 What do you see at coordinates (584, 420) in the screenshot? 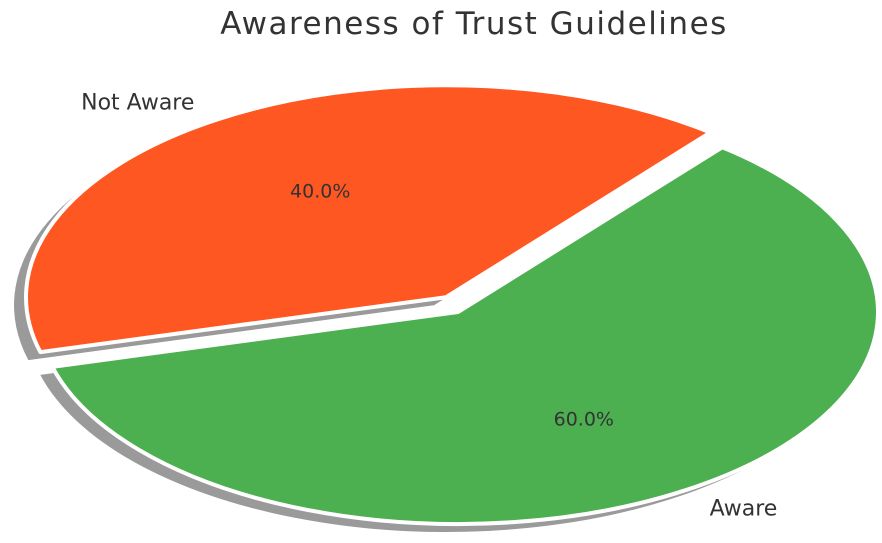
I see `pie-percent-label-aware: 60.0%` at bounding box center [584, 420].